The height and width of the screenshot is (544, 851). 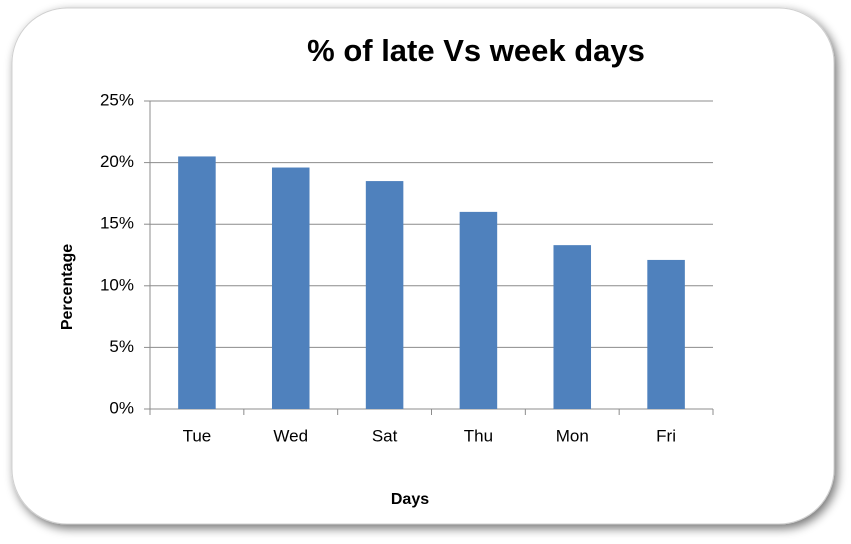 What do you see at coordinates (117, 161) in the screenshot?
I see `y-tick-label: 20%` at bounding box center [117, 161].